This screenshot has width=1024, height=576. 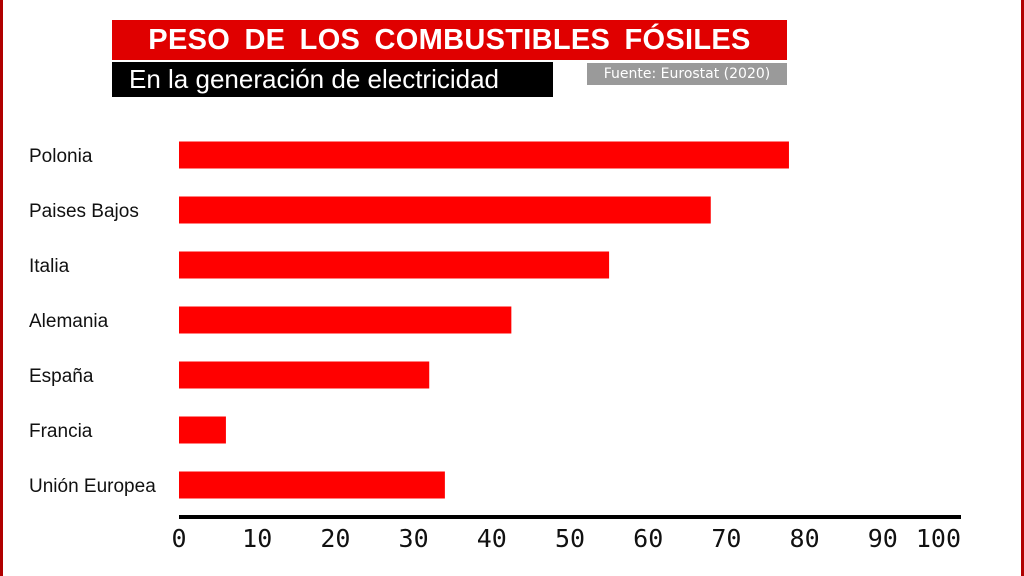 I want to click on category-label-italia: Italia, so click(x=49, y=266).